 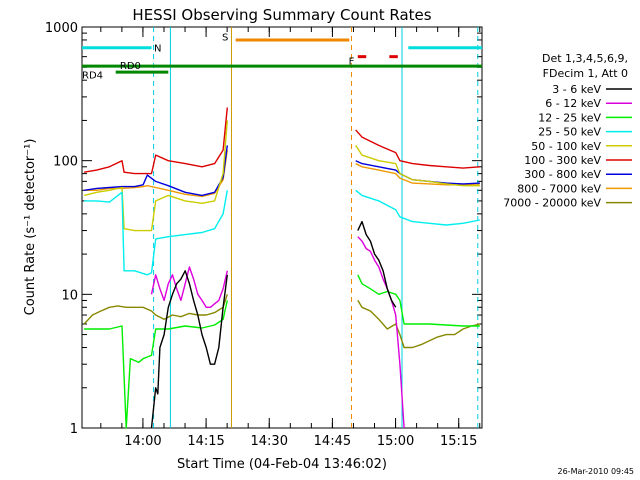 I want to click on flag-label-rd4: RD4, so click(x=92, y=76).